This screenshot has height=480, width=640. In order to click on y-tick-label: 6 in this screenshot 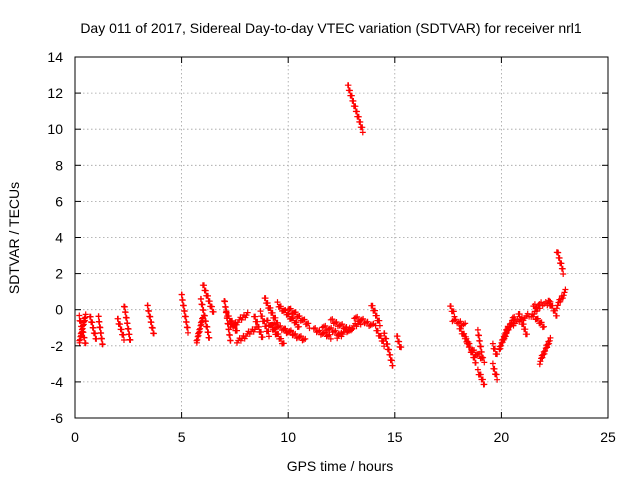, I will do `click(59, 201)`.